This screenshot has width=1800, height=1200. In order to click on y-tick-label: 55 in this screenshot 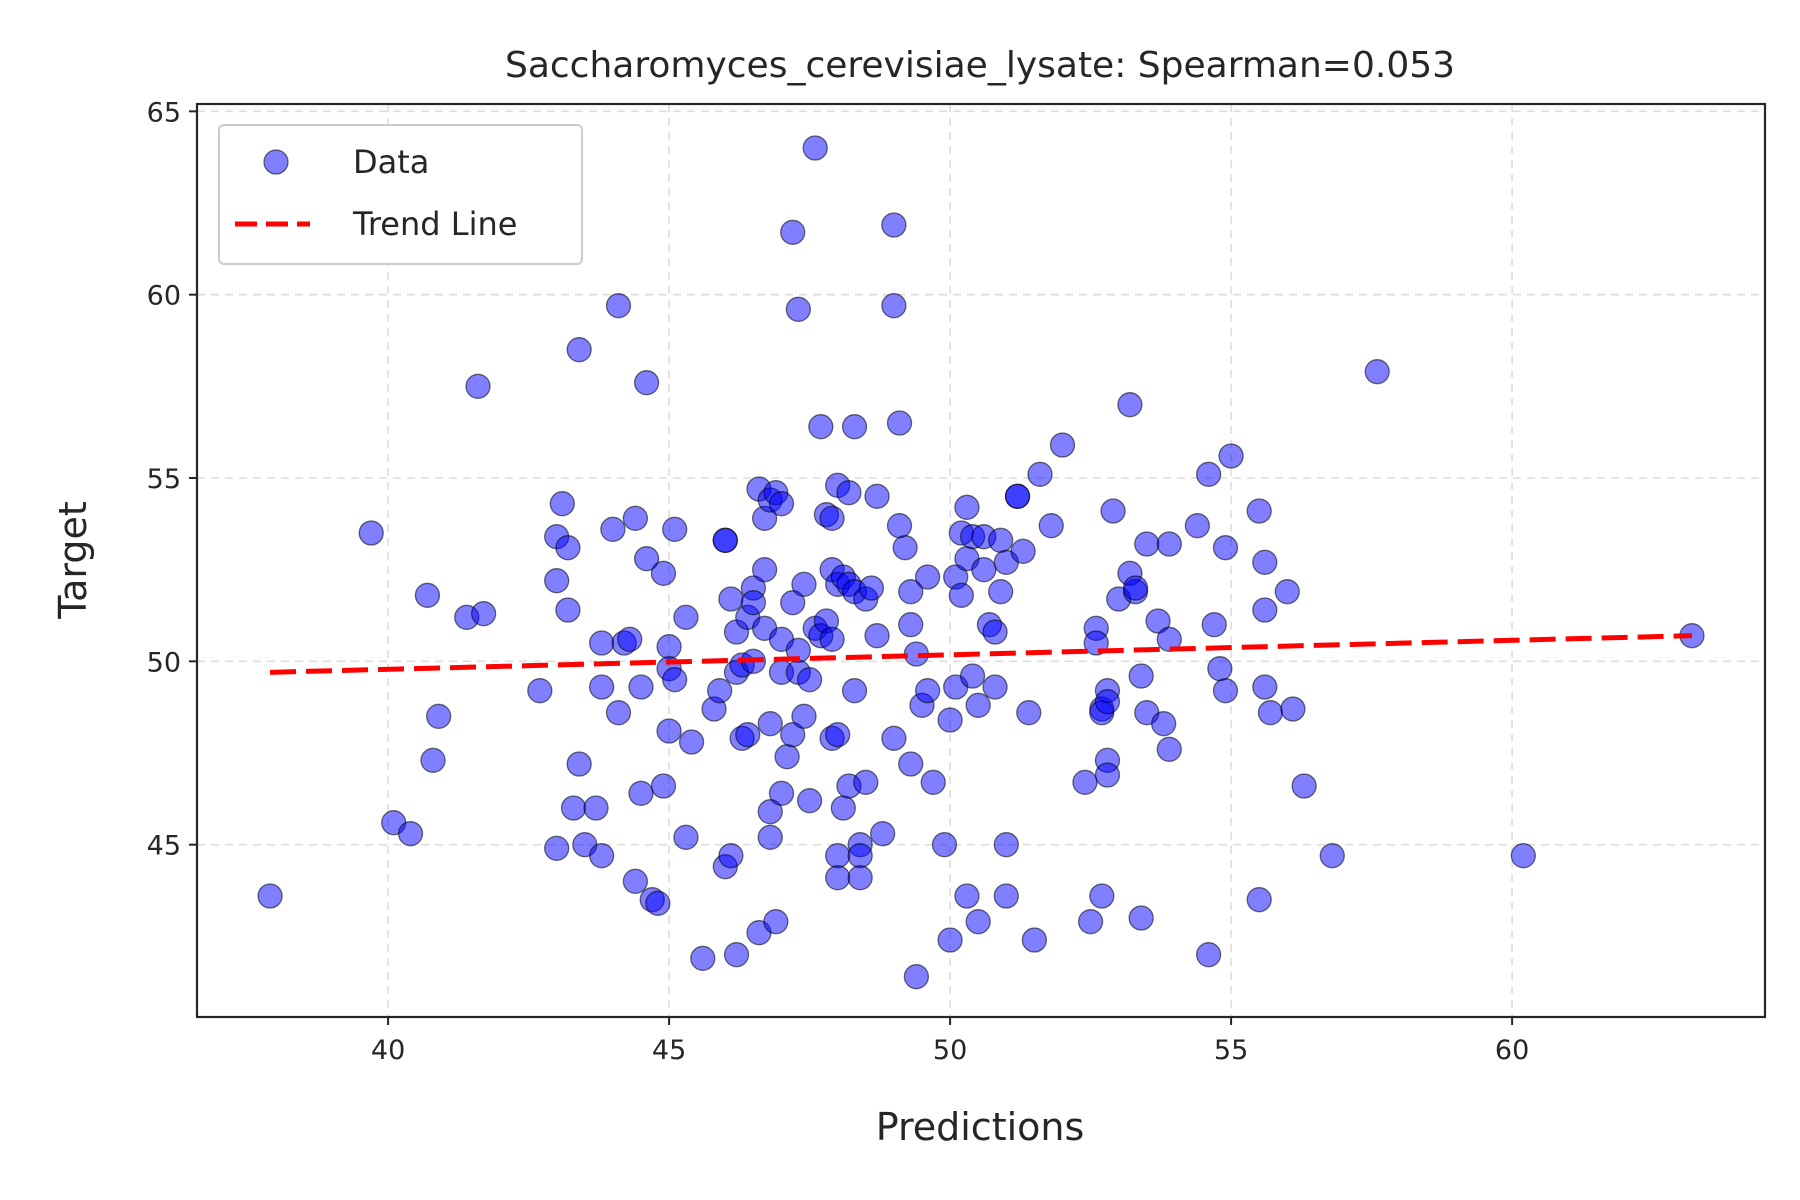, I will do `click(164, 479)`.